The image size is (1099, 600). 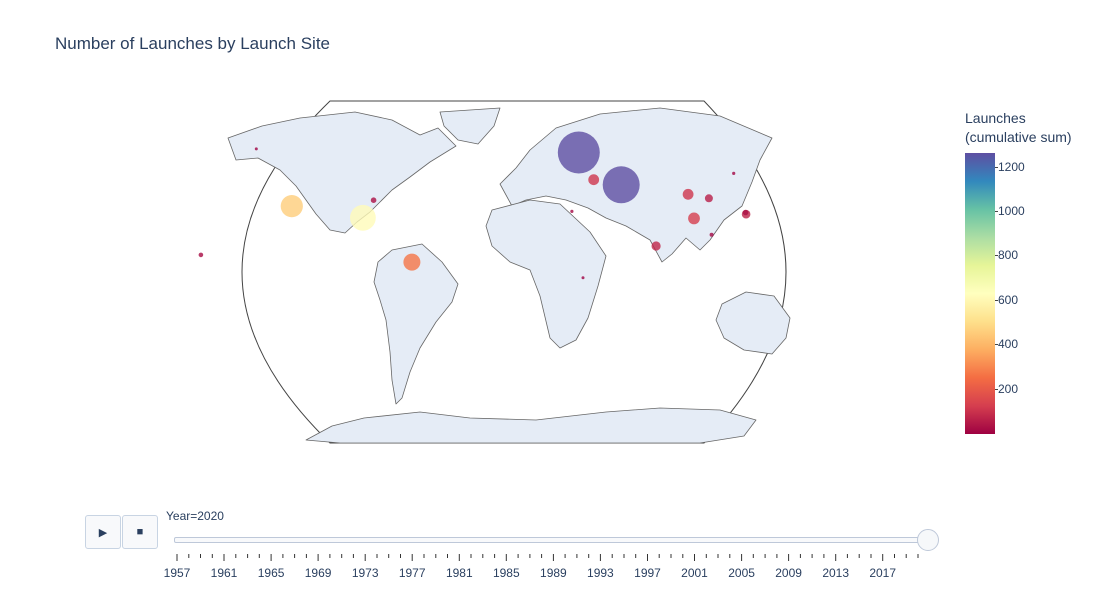 What do you see at coordinates (1006, 389) in the screenshot?
I see `colorbar-tick-200: 200` at bounding box center [1006, 389].